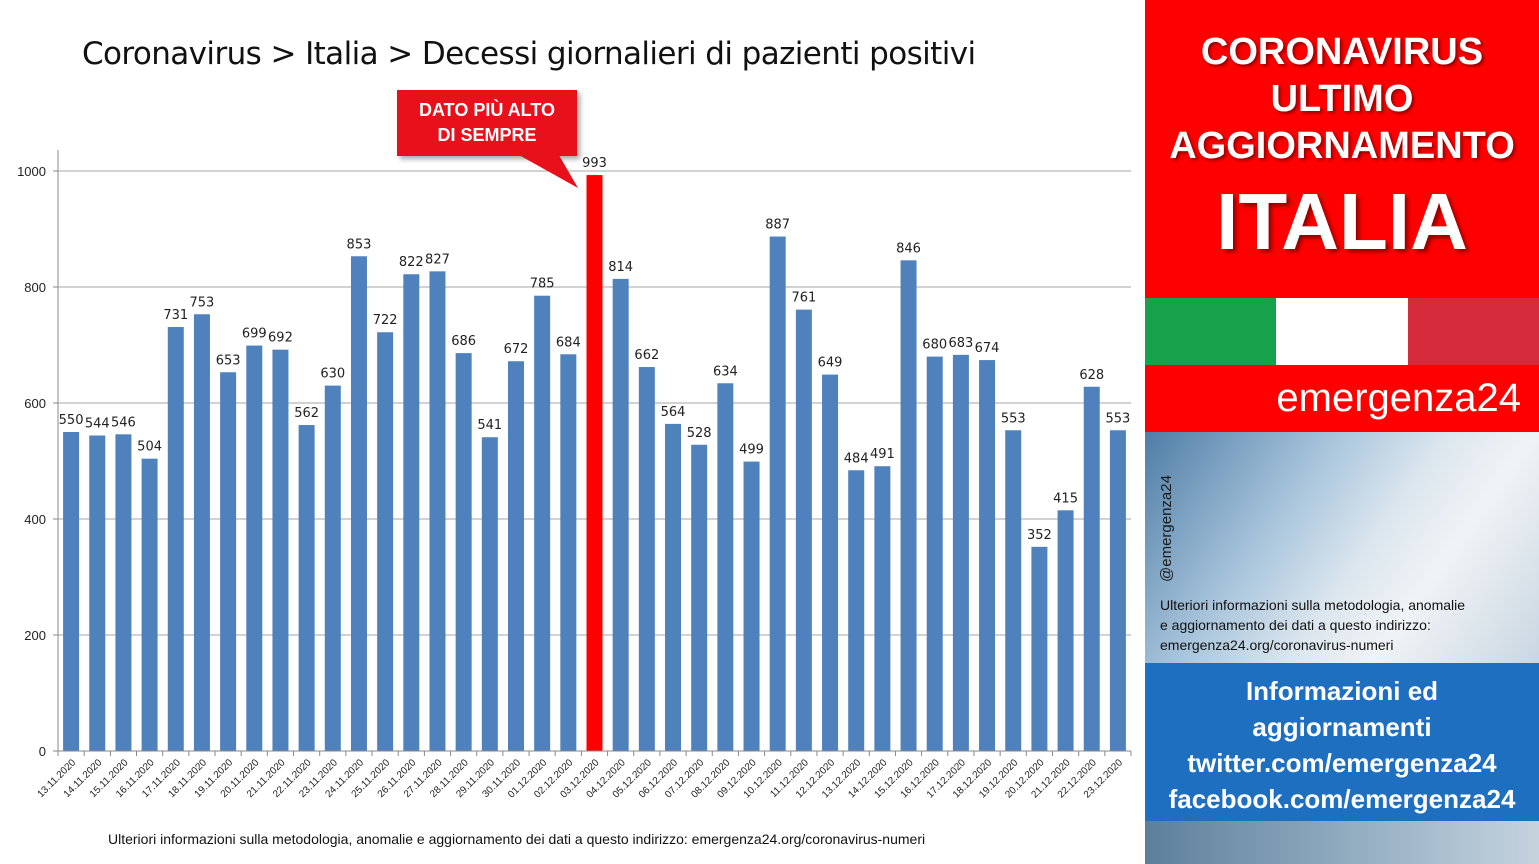 This screenshot has height=864, width=1539. I want to click on record-callout: DATO PIÙ ALTO DI SEMPRE, so click(487, 123).